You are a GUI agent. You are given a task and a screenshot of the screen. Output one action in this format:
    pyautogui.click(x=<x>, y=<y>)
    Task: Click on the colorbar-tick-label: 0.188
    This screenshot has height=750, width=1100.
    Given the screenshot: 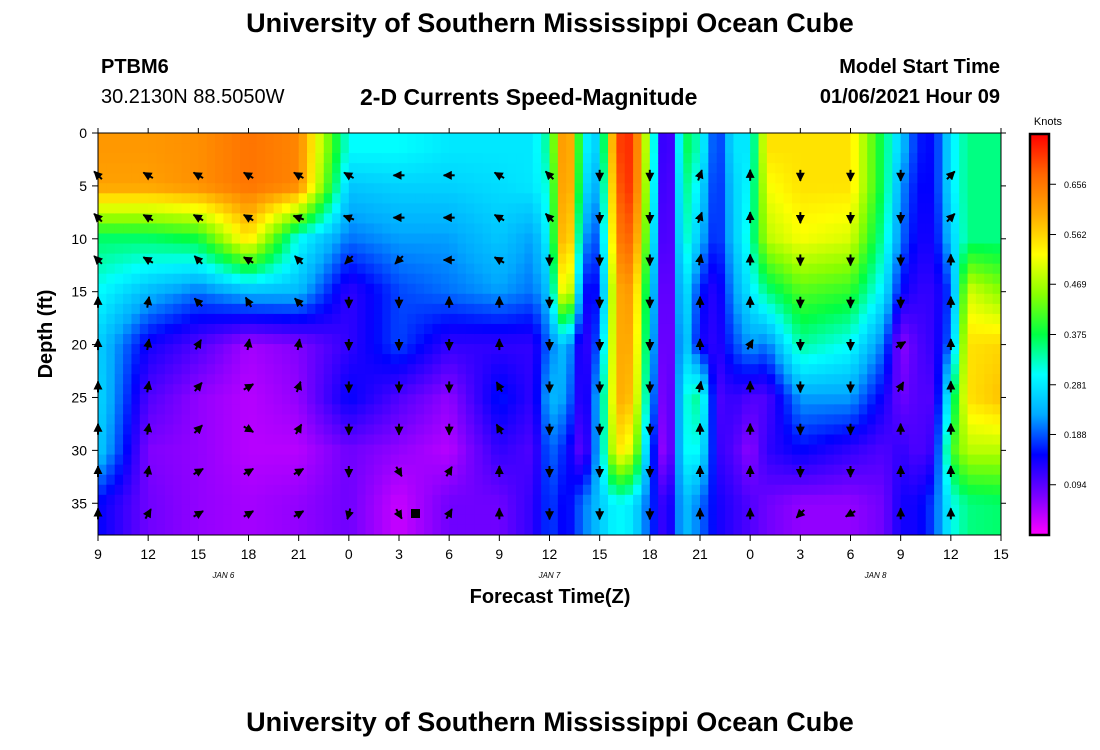 What is the action you would take?
    pyautogui.click(x=1075, y=435)
    